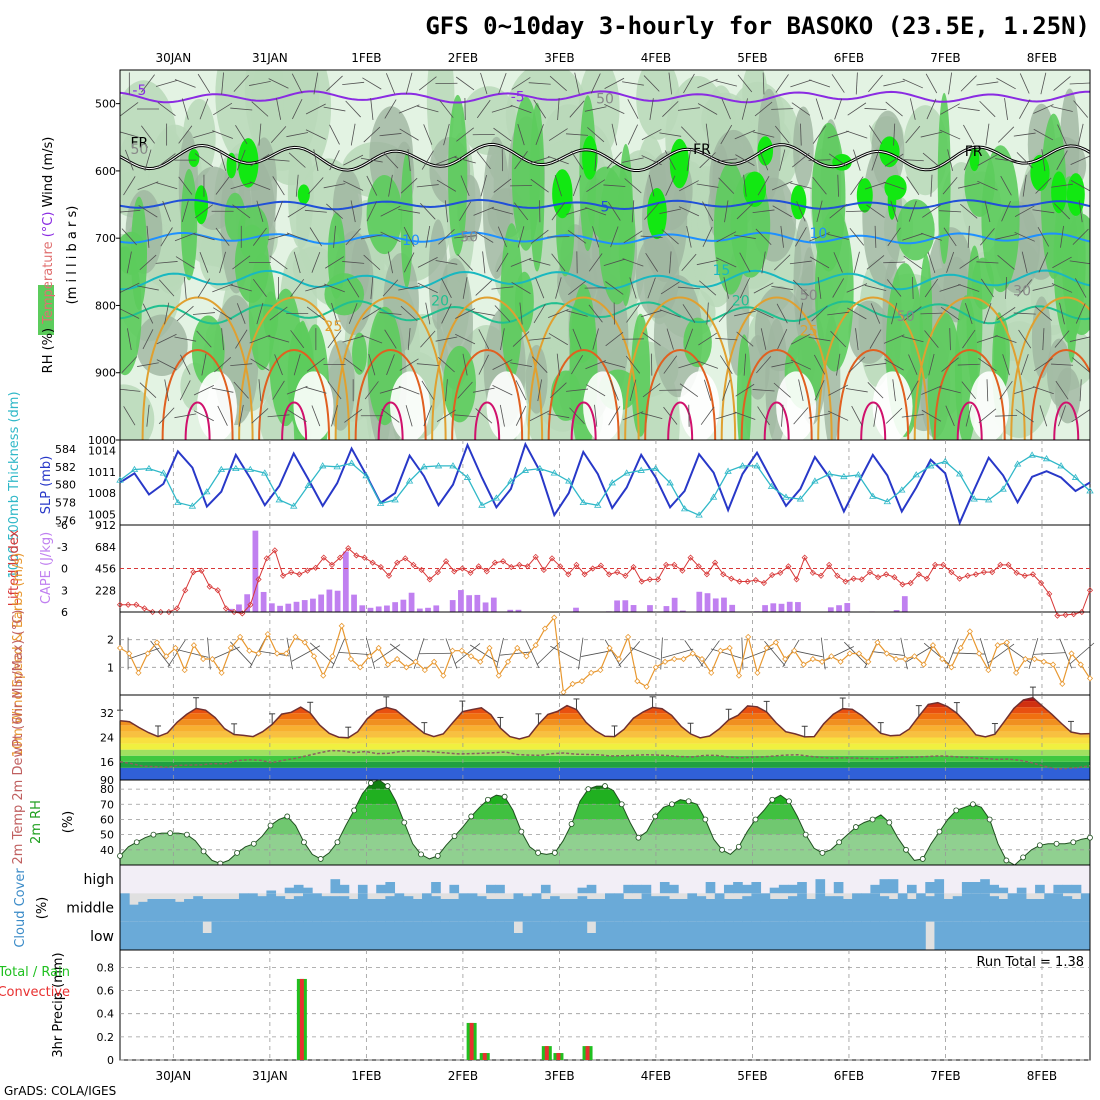 Image resolution: width=1100 pixels, height=1100 pixels. What do you see at coordinates (65, 449) in the screenshot?
I see `thickness-tick-label: 584` at bounding box center [65, 449].